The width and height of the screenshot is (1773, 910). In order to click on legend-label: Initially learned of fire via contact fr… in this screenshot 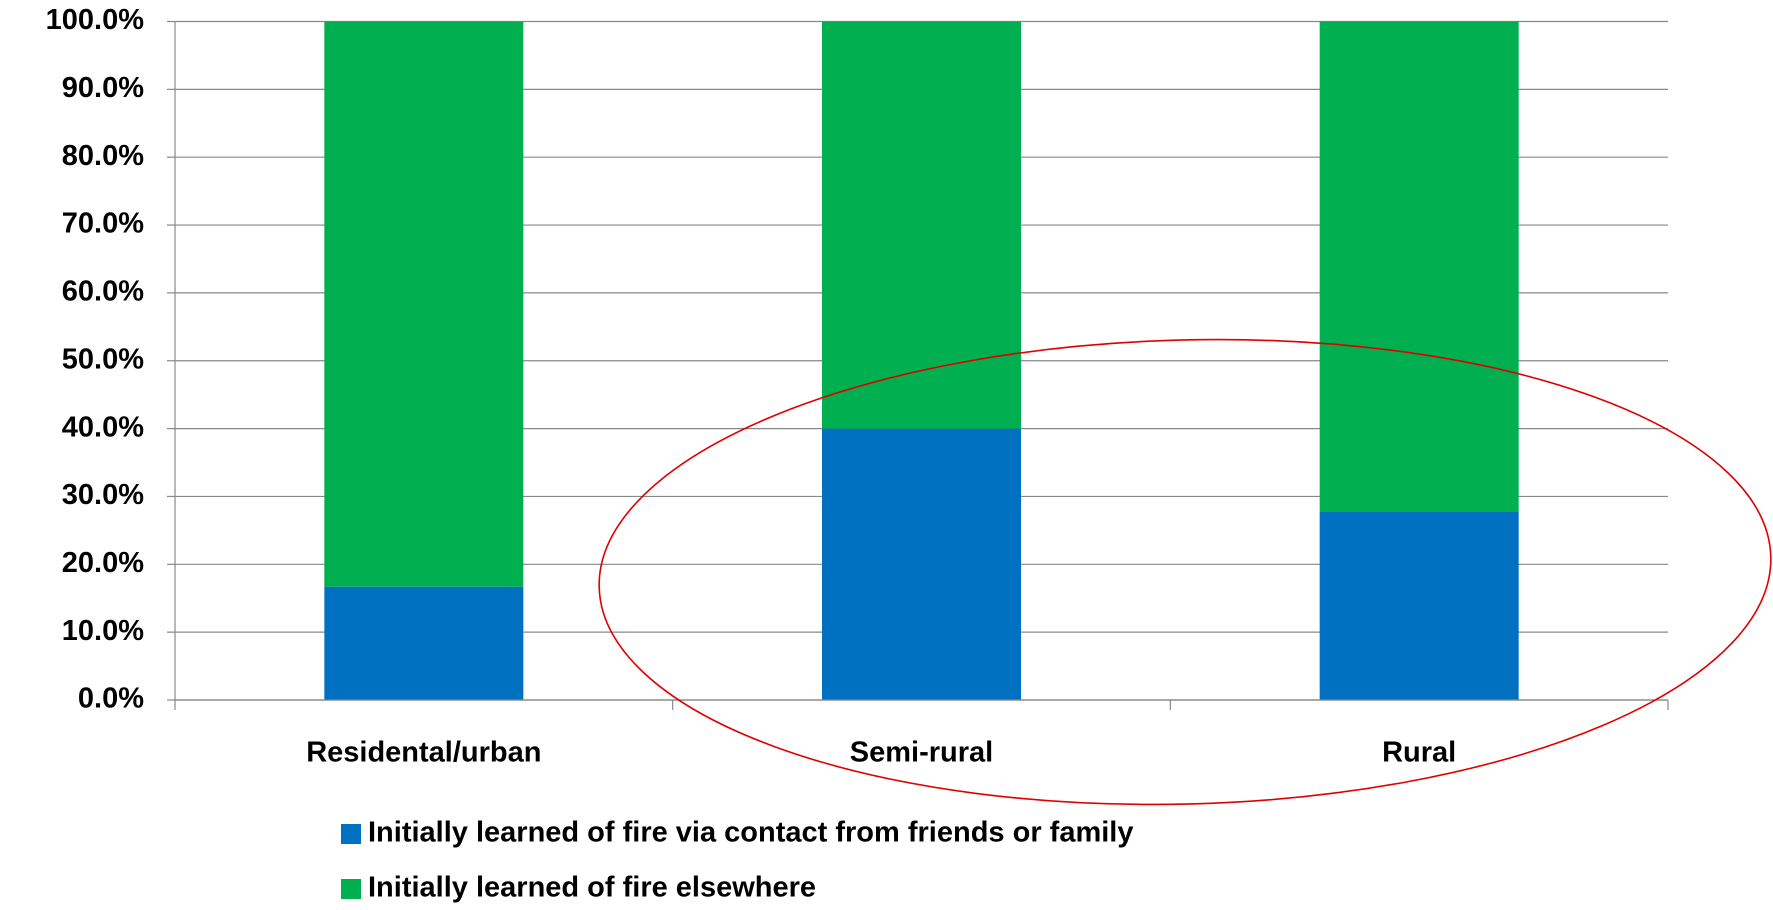, I will do `click(750, 833)`.